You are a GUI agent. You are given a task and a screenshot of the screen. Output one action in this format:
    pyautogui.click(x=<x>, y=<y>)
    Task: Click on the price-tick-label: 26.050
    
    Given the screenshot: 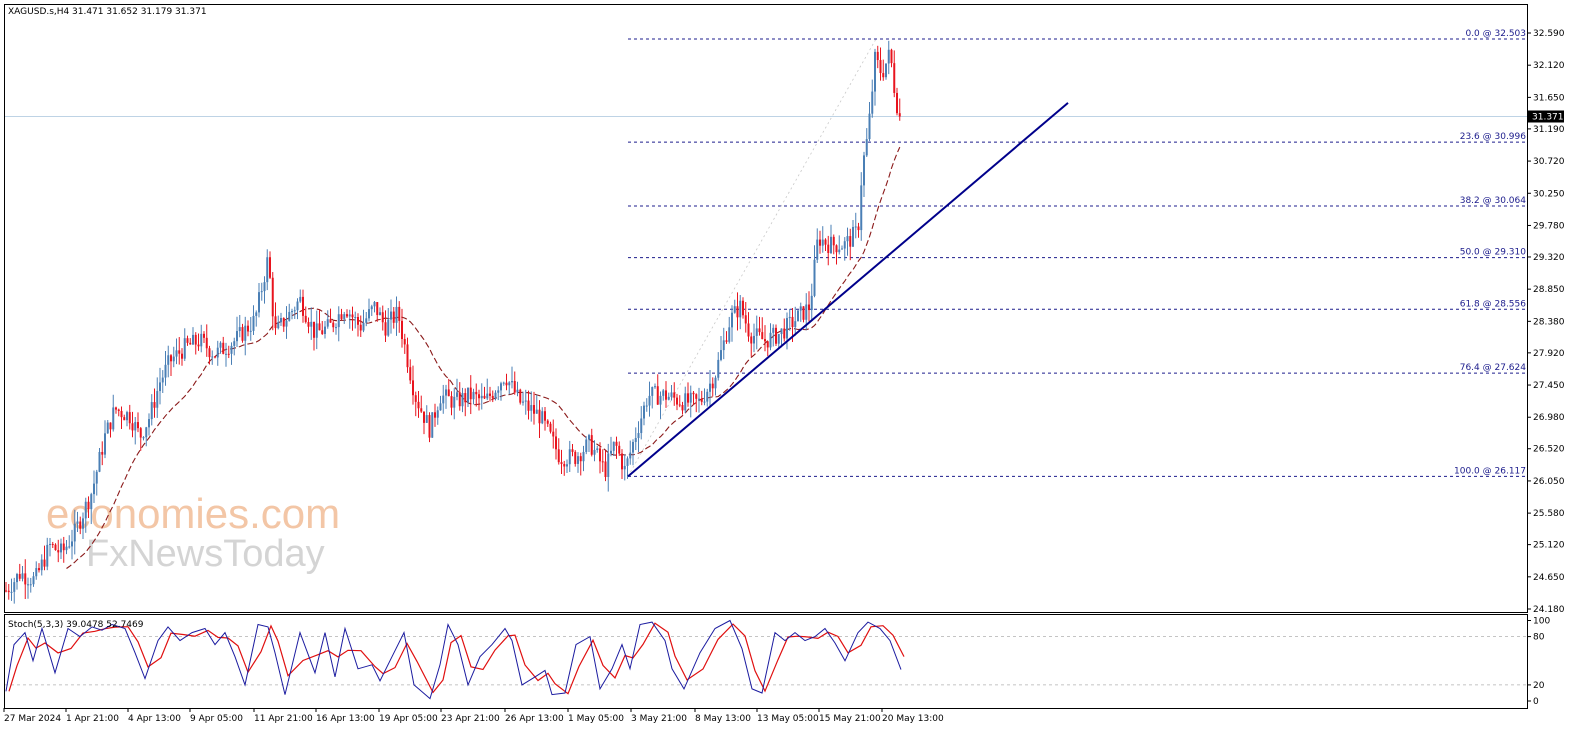 What is the action you would take?
    pyautogui.click(x=1549, y=482)
    